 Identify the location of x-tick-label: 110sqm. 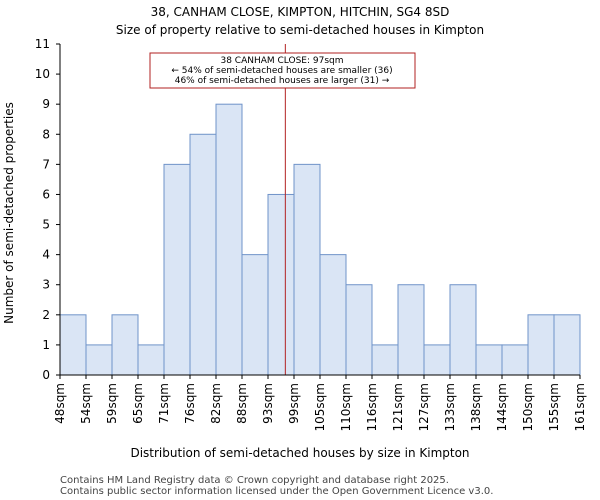
(346, 407).